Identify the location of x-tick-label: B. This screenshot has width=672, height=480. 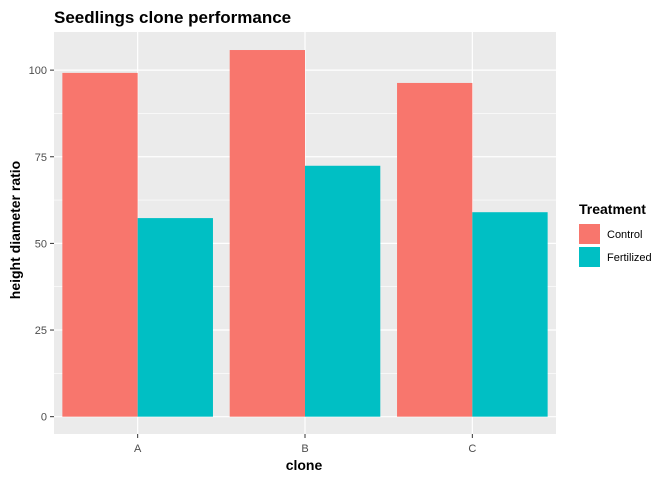
(304, 449).